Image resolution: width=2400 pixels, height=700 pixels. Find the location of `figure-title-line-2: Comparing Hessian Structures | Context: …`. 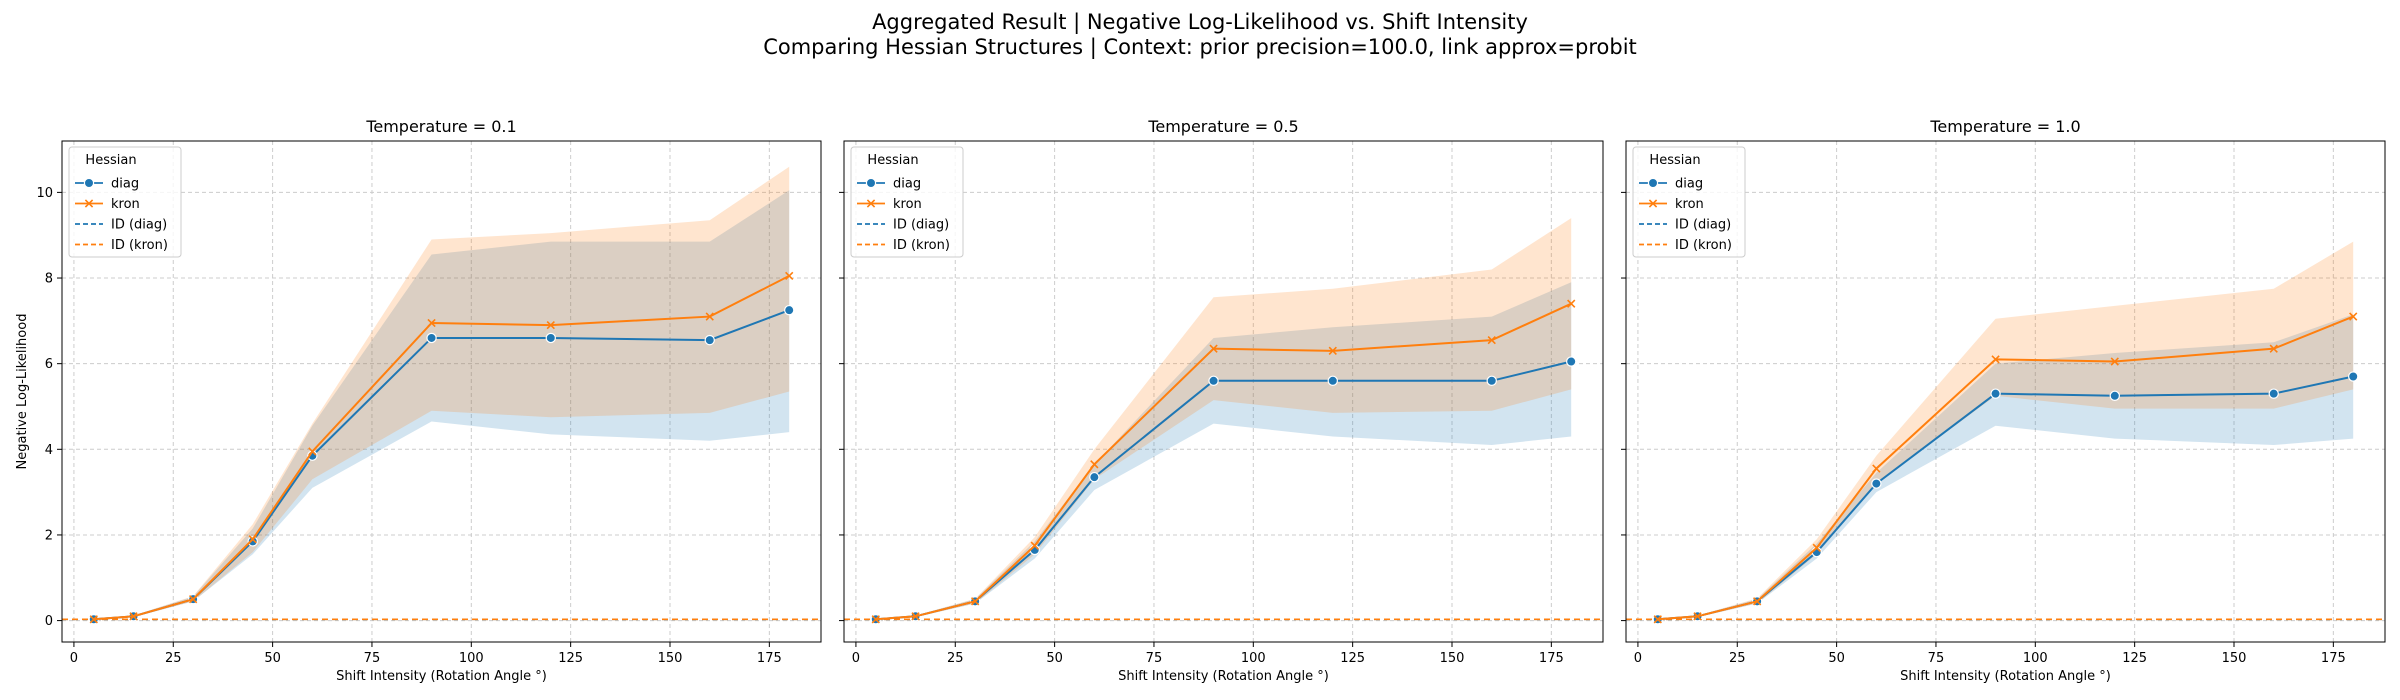

figure-title-line-2: Comparing Hessian Structures | Context: … is located at coordinates (1200, 47).